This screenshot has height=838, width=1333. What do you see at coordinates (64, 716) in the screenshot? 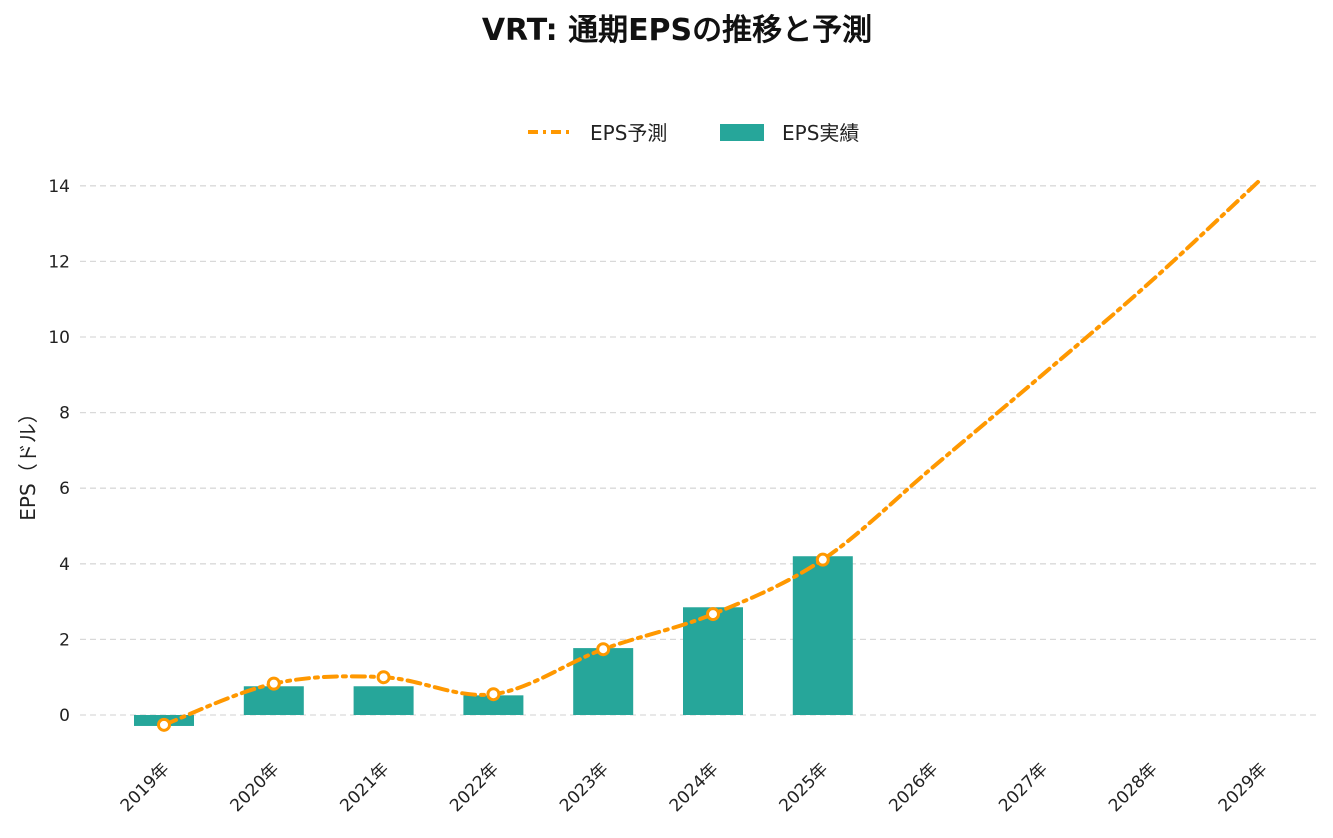
I see `y-tick-label: 0` at bounding box center [64, 716].